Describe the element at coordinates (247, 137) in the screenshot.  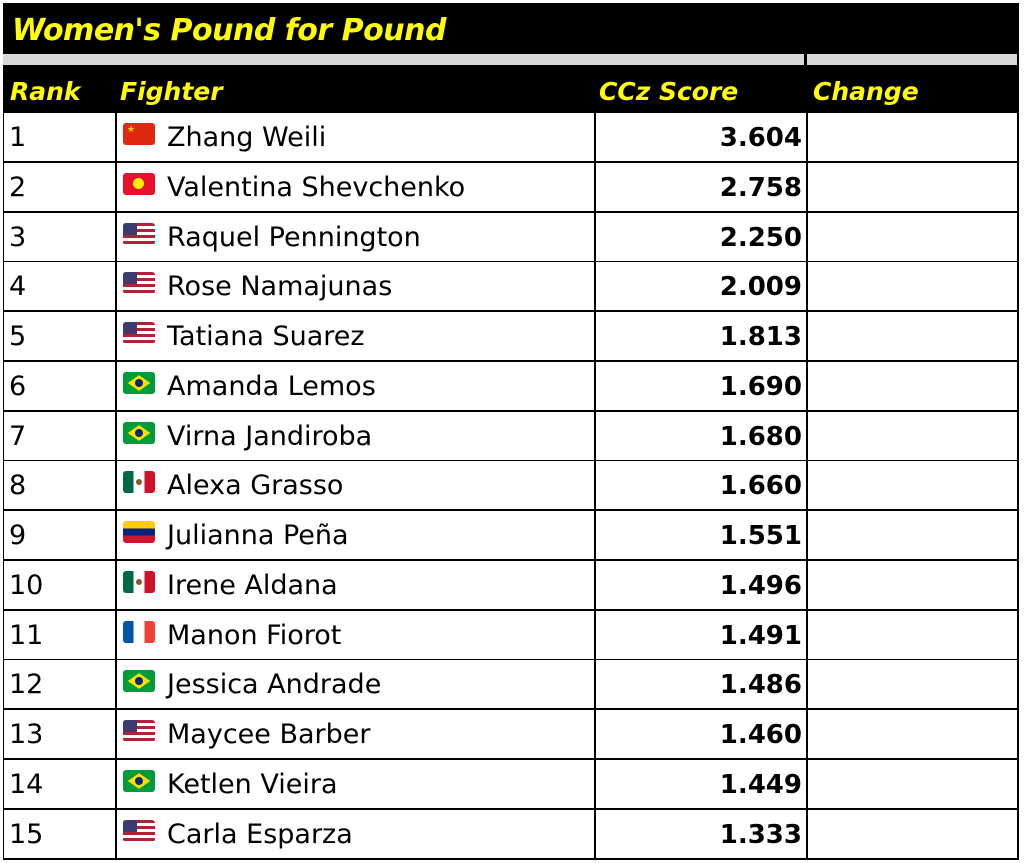
I see `fighter-name: Zhang Weili` at that location.